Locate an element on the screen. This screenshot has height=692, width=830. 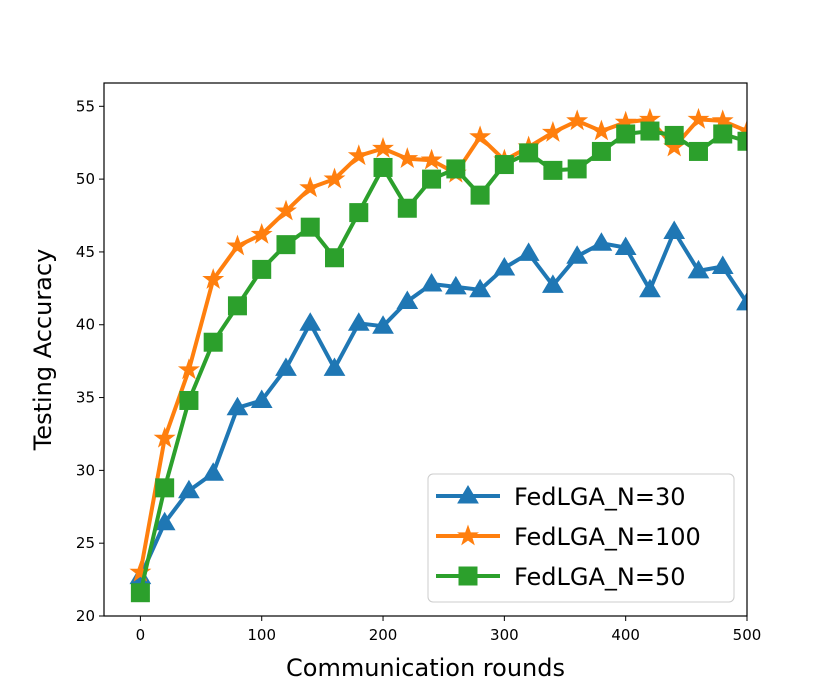
y-tick-label: 30 is located at coordinates (85, 470).